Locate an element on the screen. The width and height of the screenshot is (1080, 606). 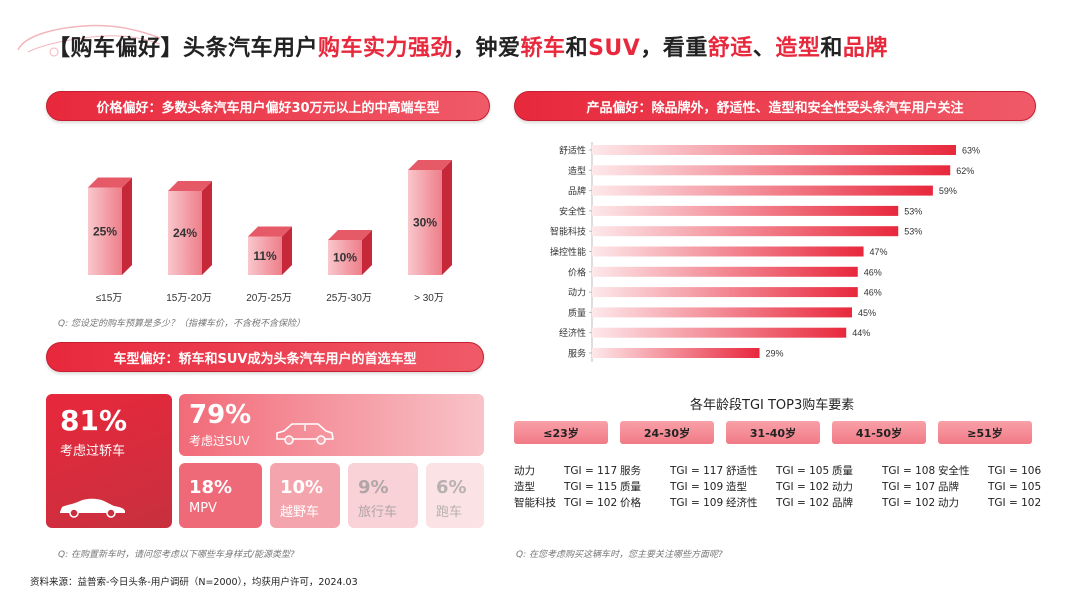
product-category-label: 品牌 is located at coordinates (577, 190).